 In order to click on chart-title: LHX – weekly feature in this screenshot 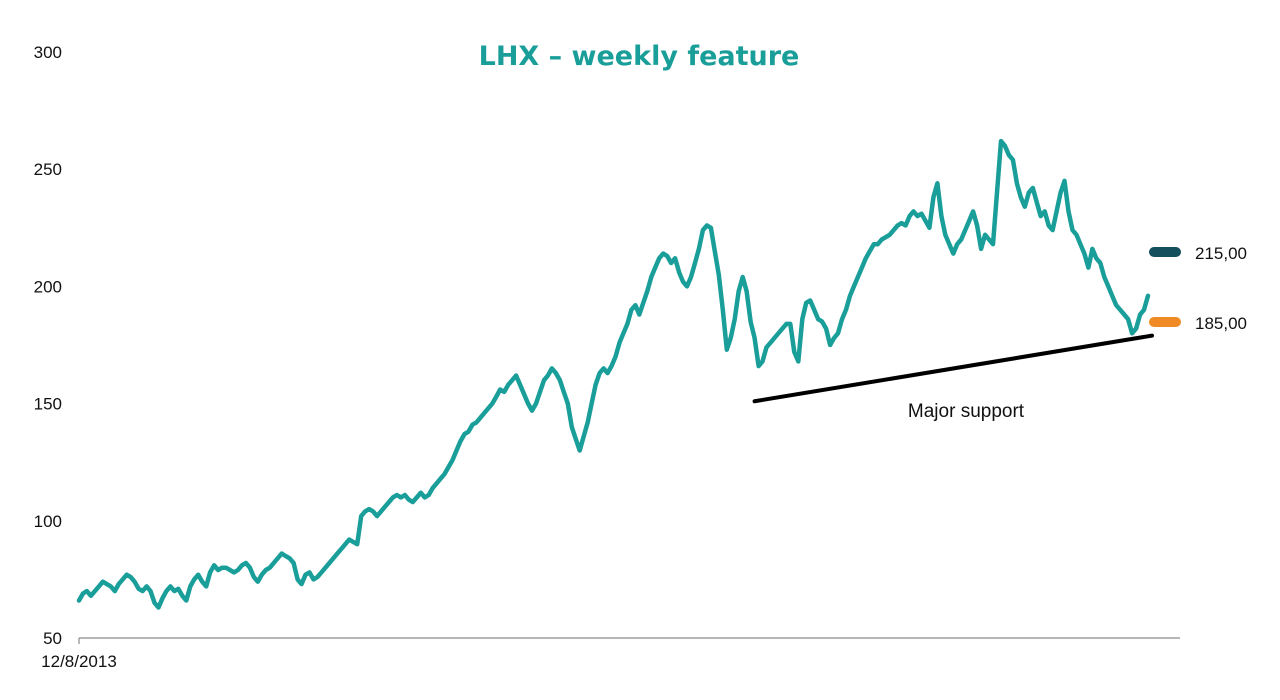, I will do `click(639, 56)`.